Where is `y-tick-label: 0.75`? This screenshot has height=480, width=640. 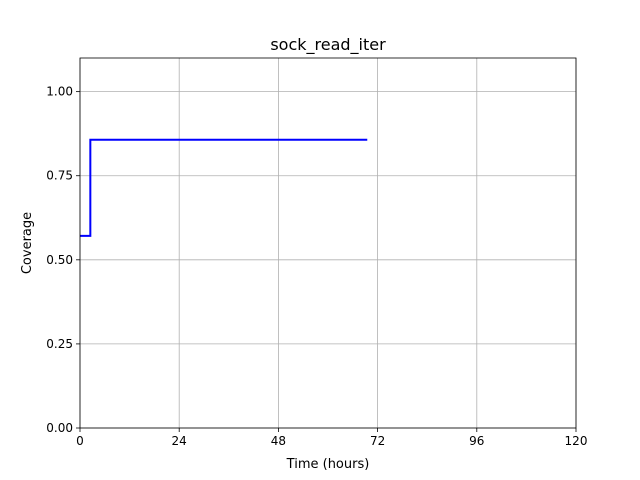
y-tick-label: 0.75 is located at coordinates (59, 176).